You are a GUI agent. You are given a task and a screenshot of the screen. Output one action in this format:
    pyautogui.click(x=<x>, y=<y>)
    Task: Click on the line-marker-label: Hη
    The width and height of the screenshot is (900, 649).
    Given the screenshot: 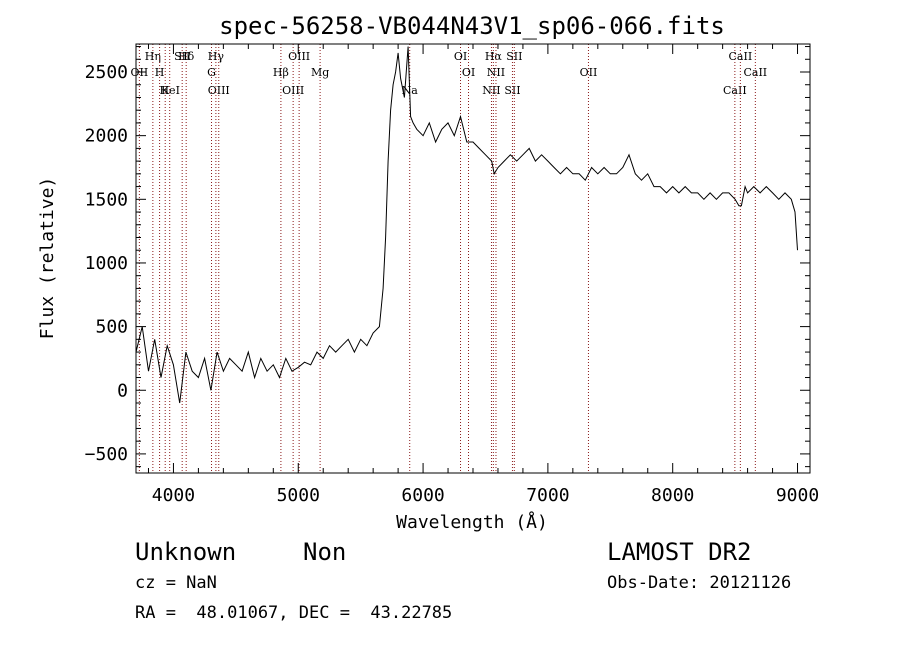 What is the action you would take?
    pyautogui.click(x=153, y=56)
    